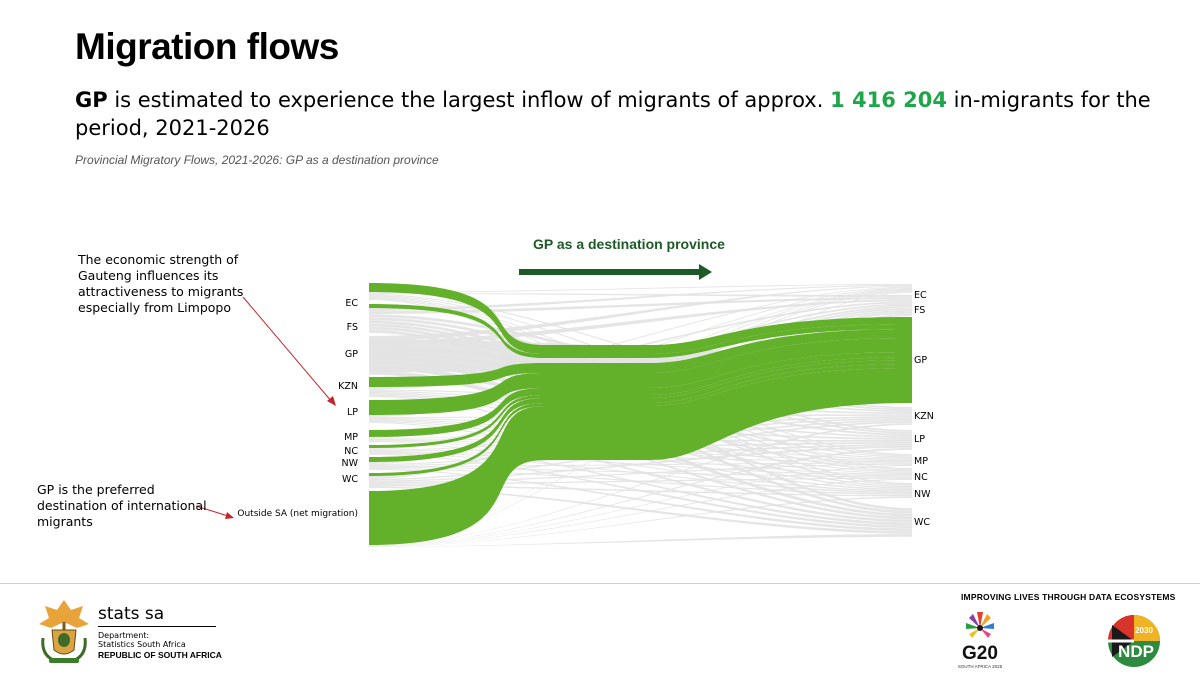 Image resolution: width=1200 pixels, height=675 pixels. Describe the element at coordinates (922, 522) in the screenshot. I see `destination-label-wc: WC` at that location.